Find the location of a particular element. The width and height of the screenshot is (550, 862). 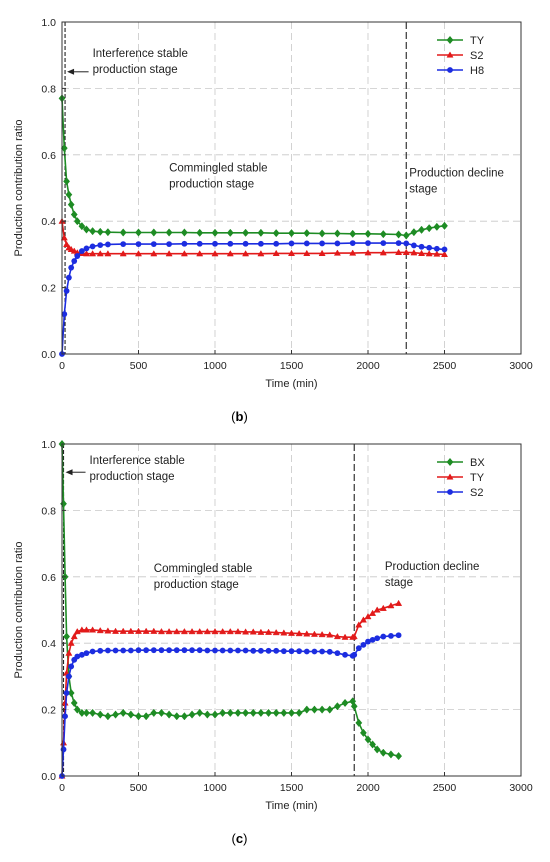

stage-annotation-line: production stage is located at coordinates (211, 184).